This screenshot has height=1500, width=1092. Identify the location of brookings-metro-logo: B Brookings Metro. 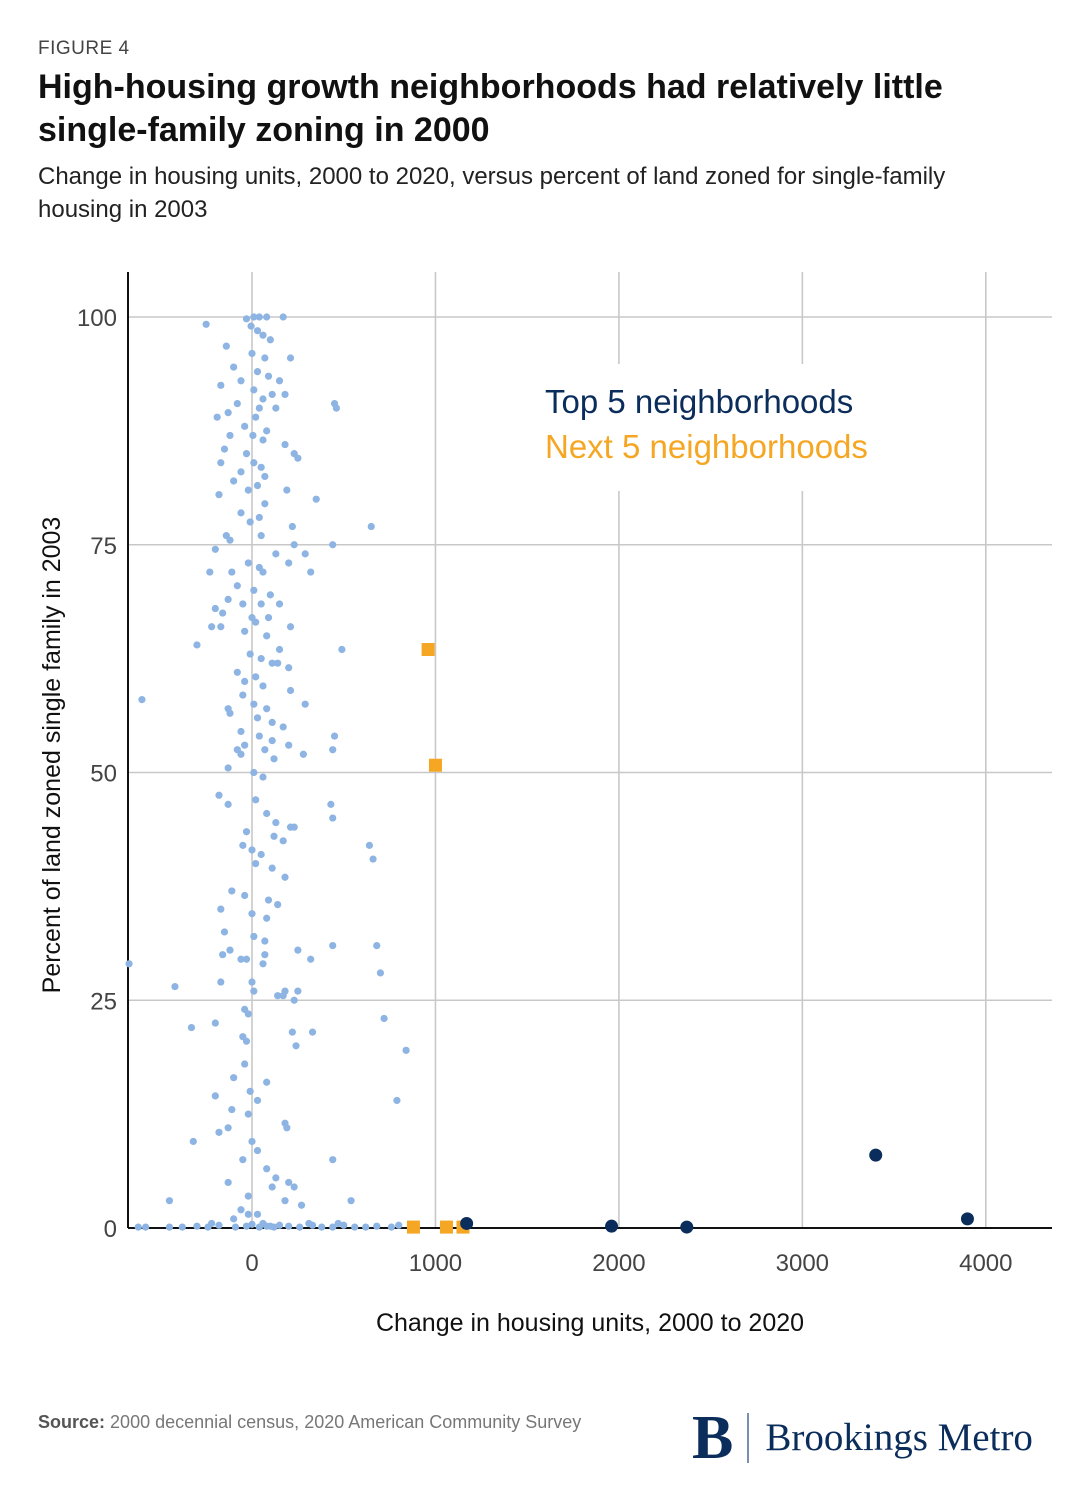
(862, 1438).